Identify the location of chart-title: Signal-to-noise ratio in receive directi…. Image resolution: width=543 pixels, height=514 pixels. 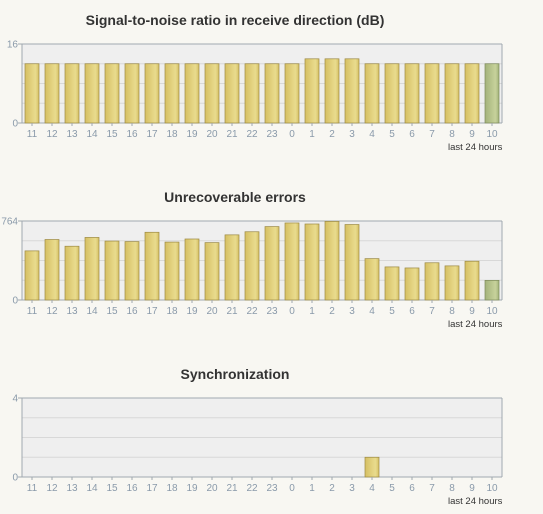
(235, 20).